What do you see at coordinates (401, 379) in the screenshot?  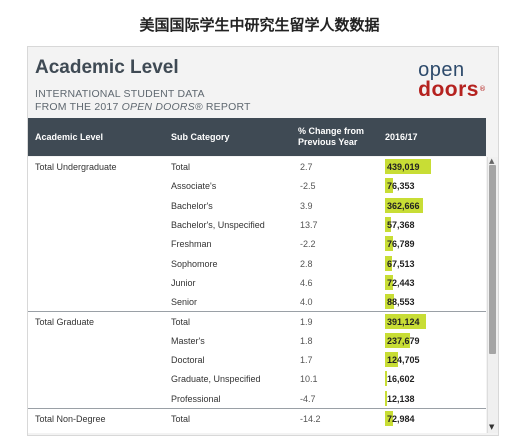 I see `value-text: 16,602` at bounding box center [401, 379].